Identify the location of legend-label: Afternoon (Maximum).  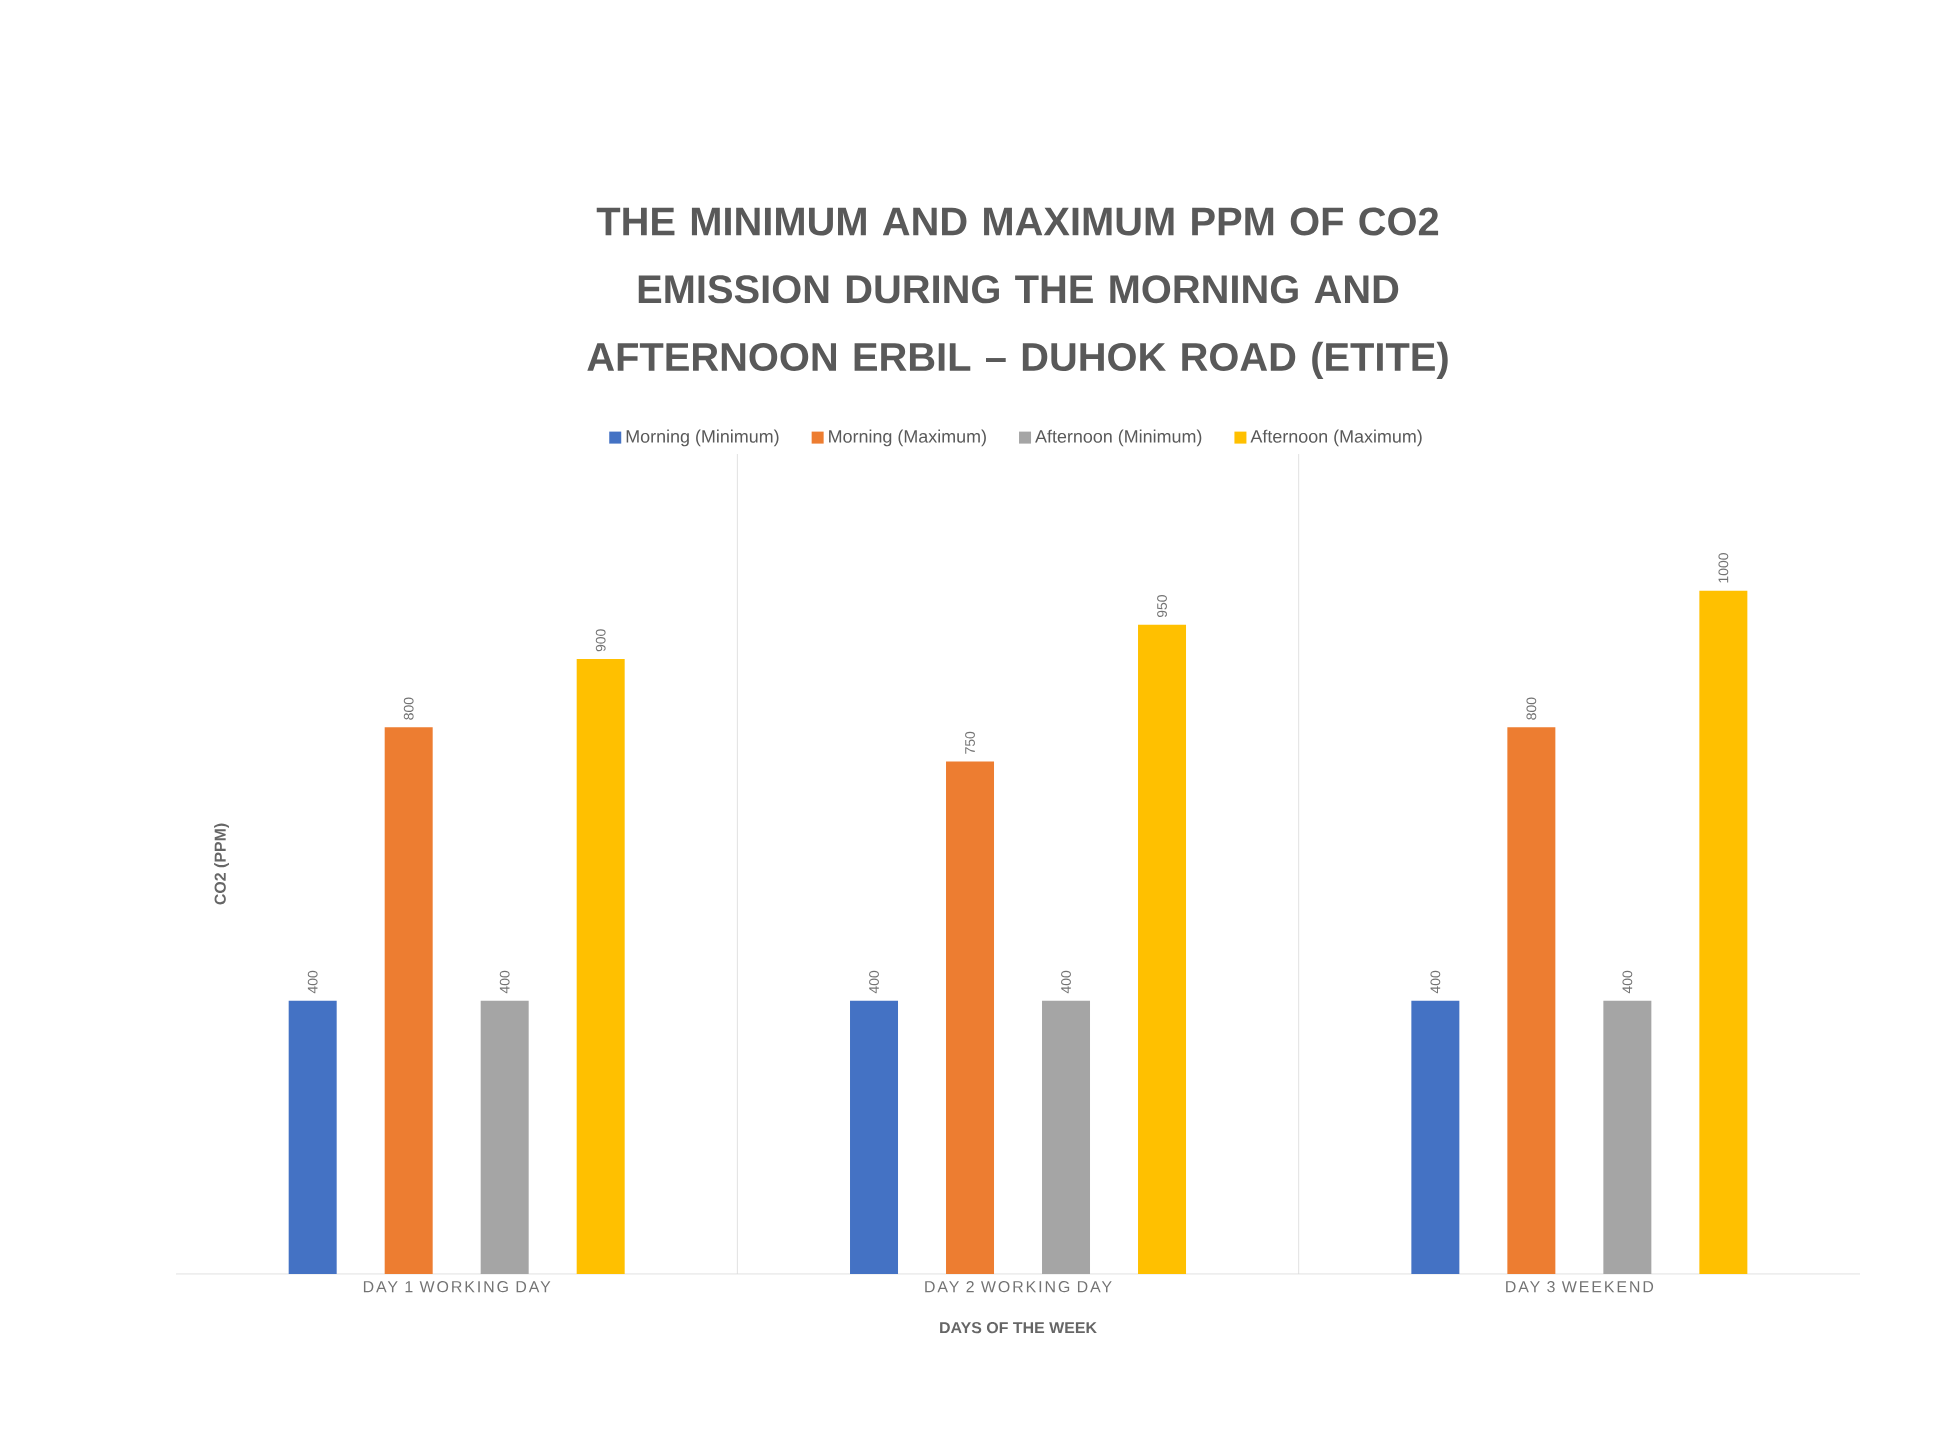
(1336, 438).